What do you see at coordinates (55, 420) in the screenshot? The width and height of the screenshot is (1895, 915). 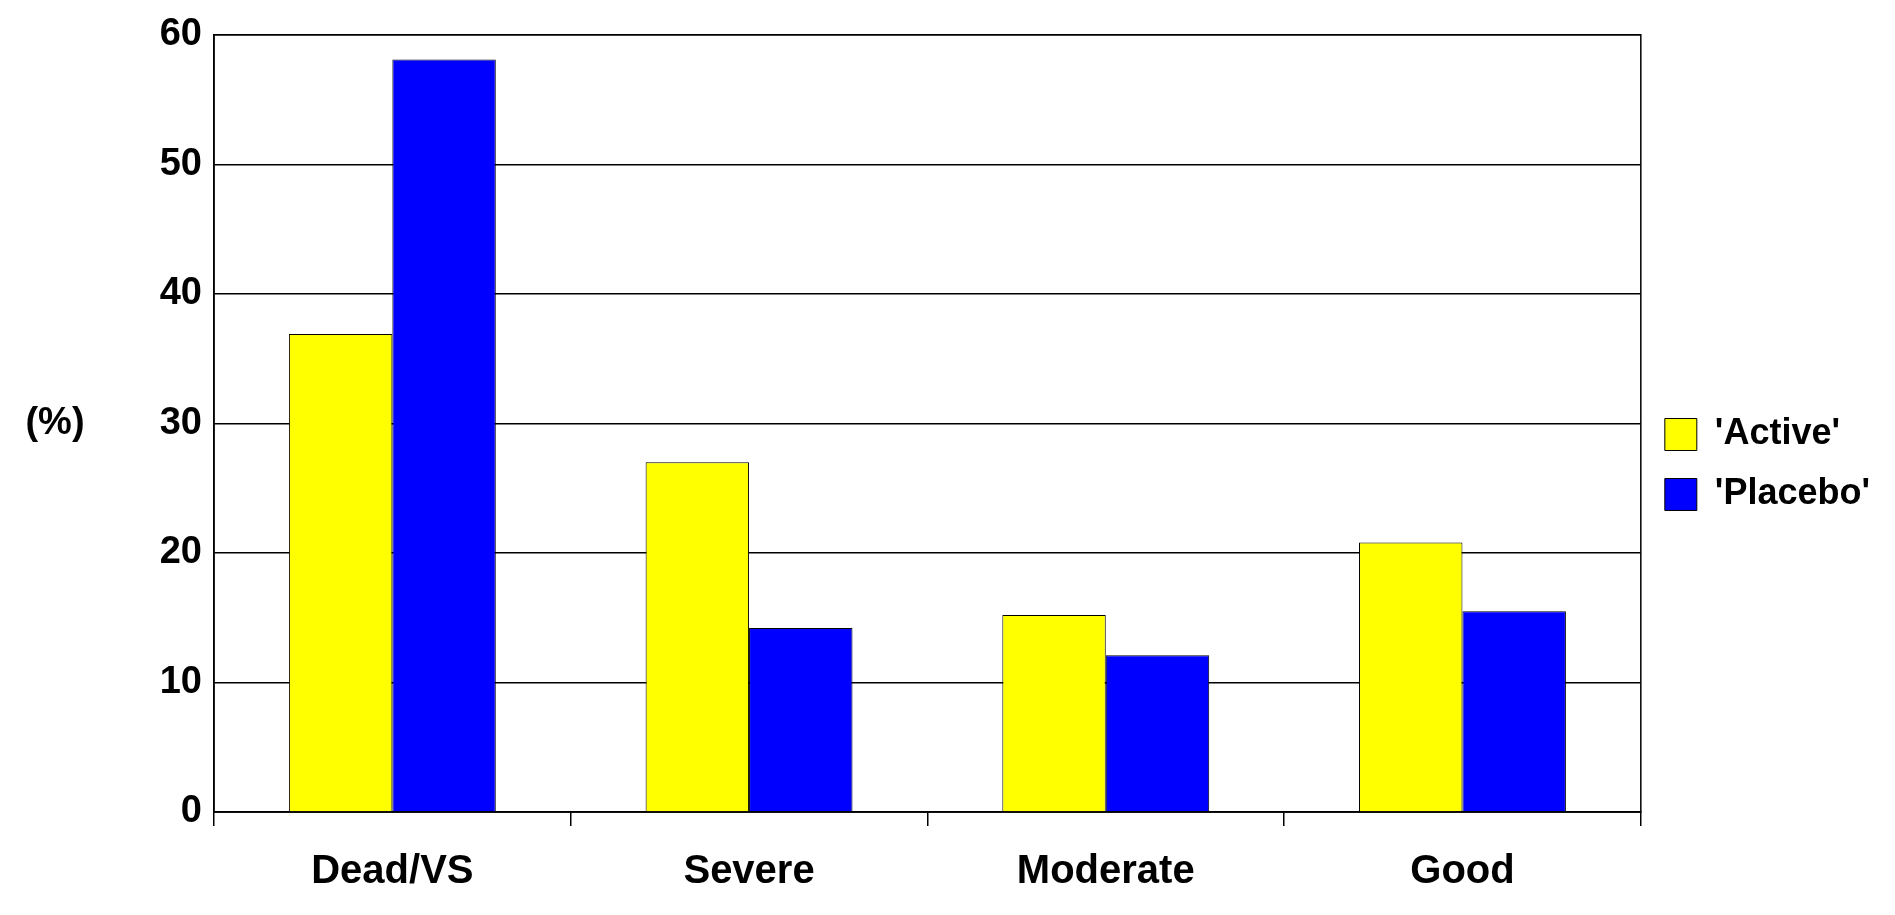 I see `y-axis-title: (%)` at bounding box center [55, 420].